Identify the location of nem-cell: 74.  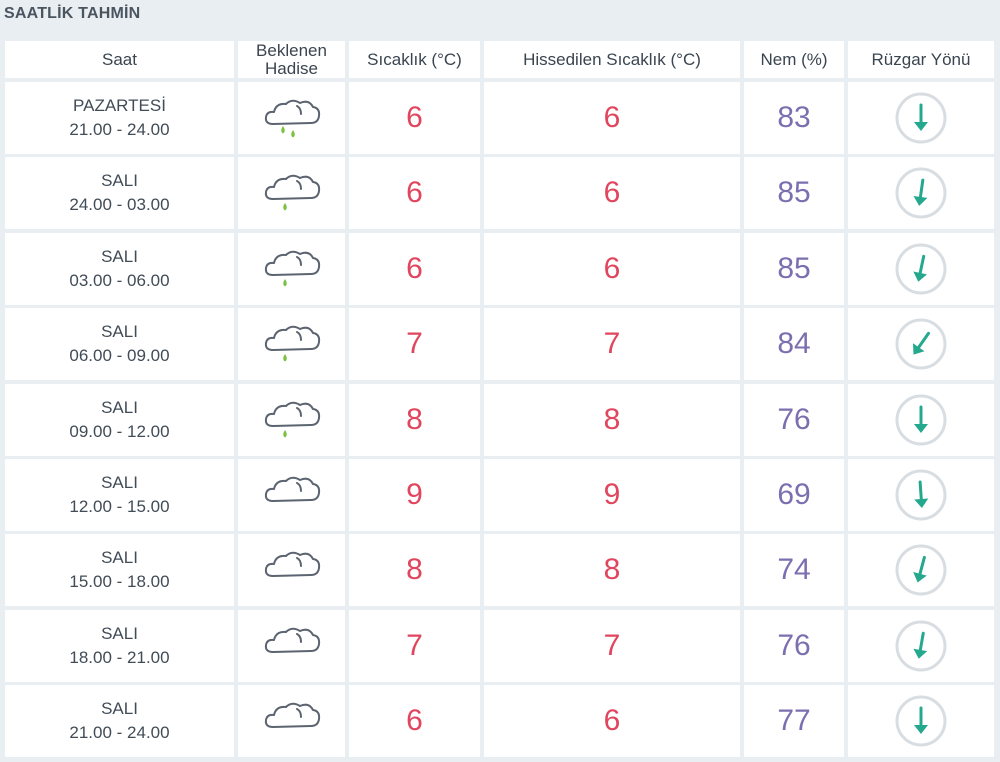
(794, 570).